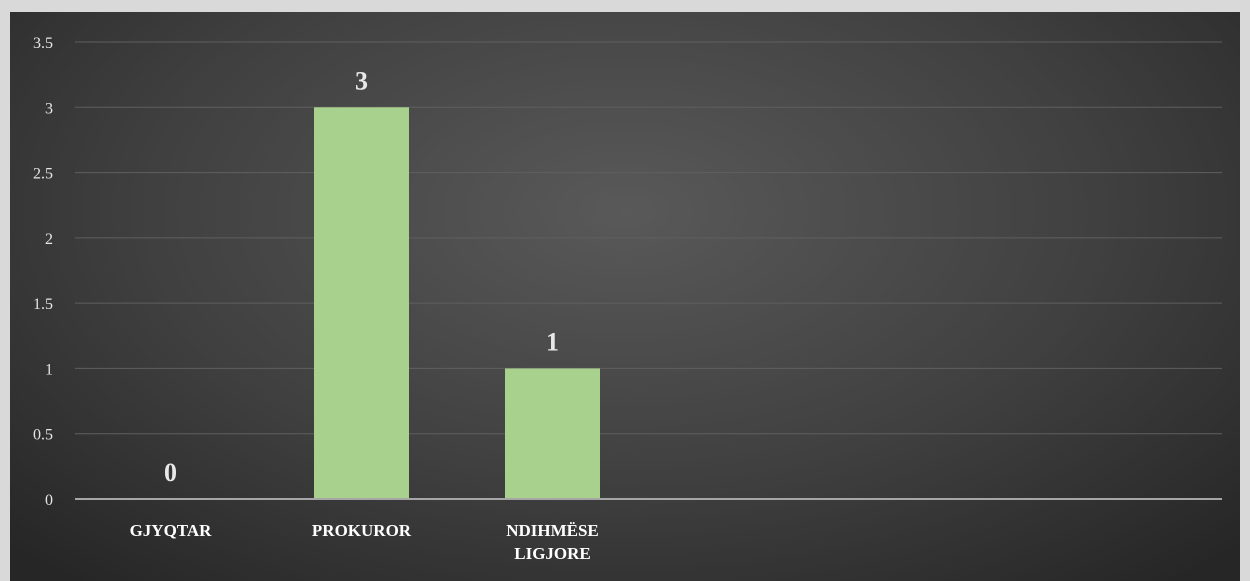  What do you see at coordinates (49, 369) in the screenshot?
I see `y-tick-label: 1` at bounding box center [49, 369].